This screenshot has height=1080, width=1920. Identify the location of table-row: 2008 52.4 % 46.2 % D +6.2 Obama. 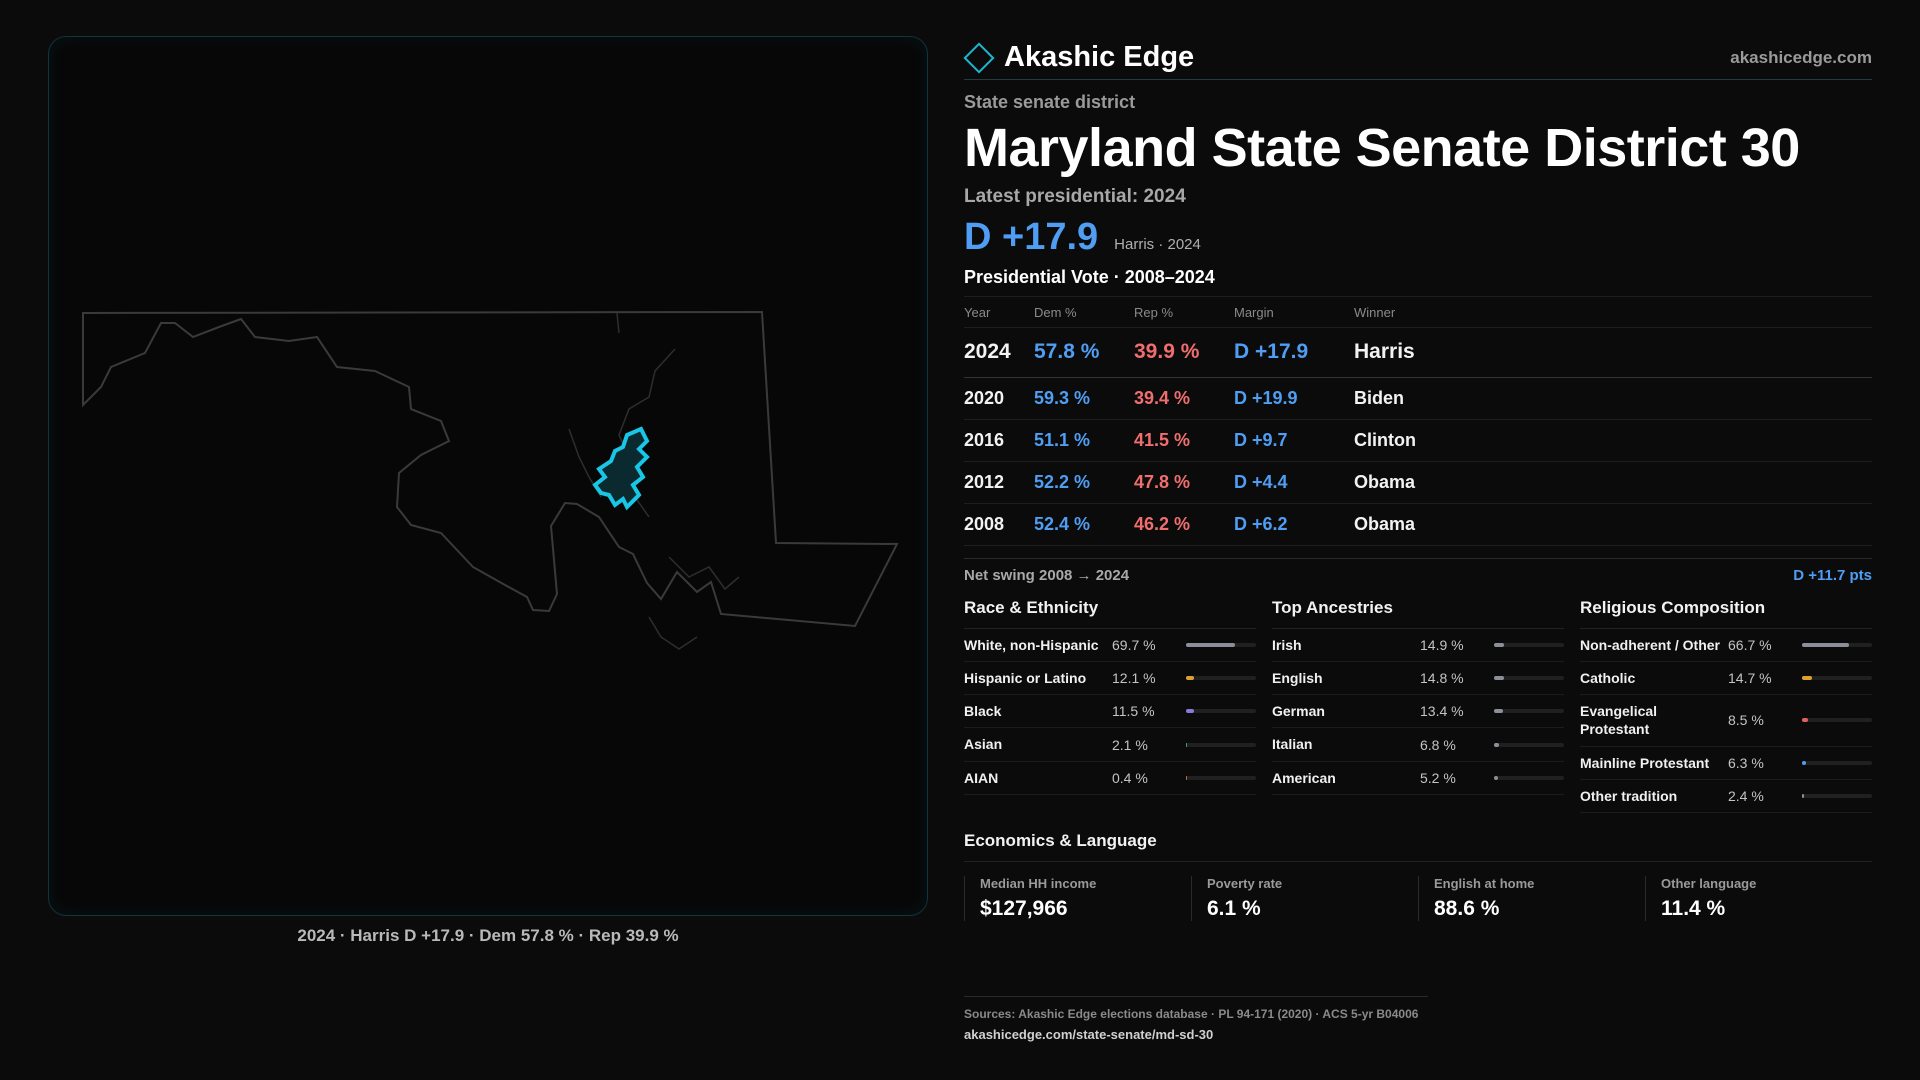
(1418, 524).